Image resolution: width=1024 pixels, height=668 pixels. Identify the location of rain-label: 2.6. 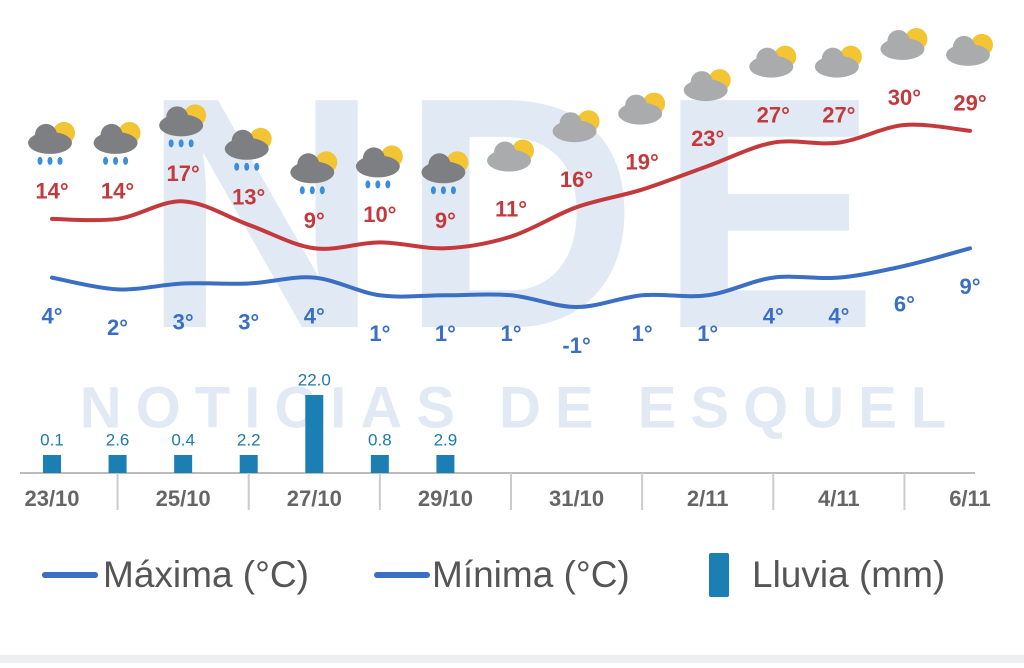
(118, 439).